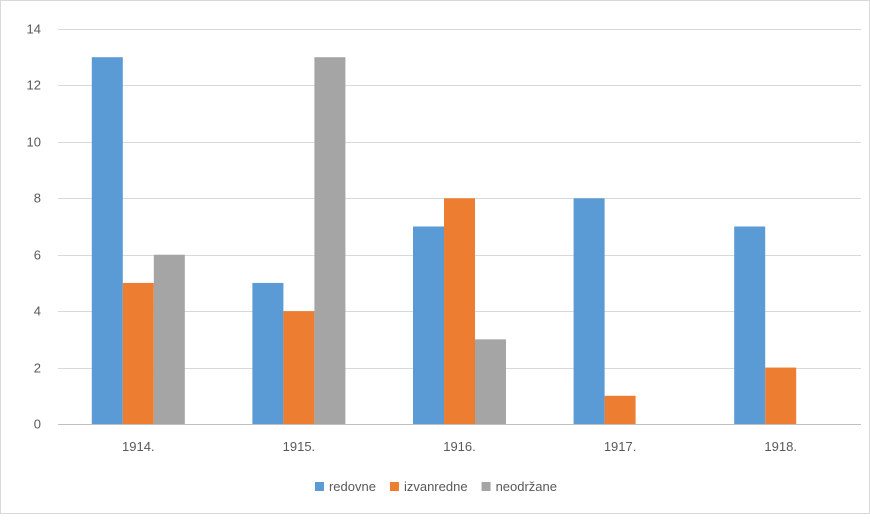 This screenshot has height=520, width=870. Describe the element at coordinates (352, 486) in the screenshot. I see `legend-label: redovne` at that location.